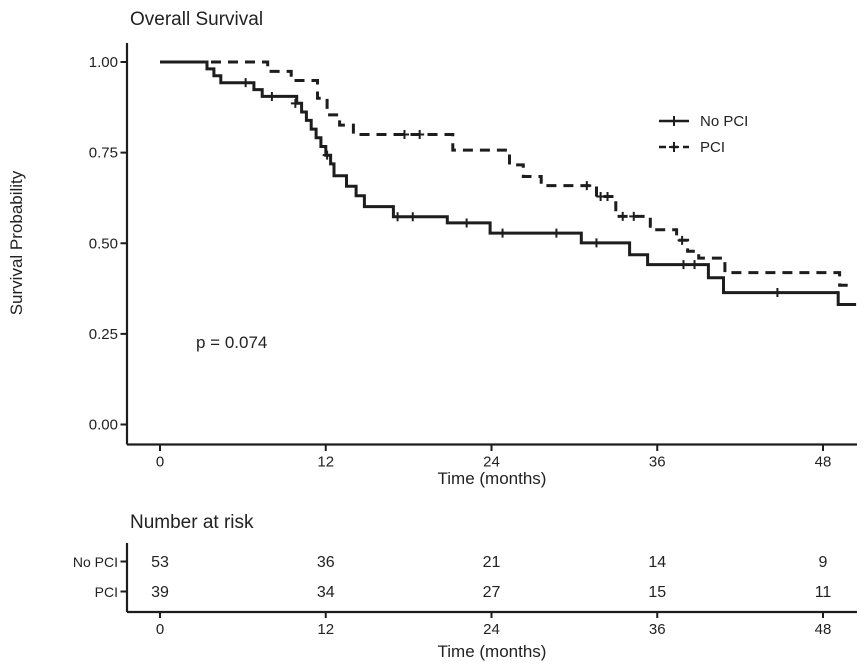 Image resolution: width=864 pixels, height=670 pixels. Describe the element at coordinates (231, 342) in the screenshot. I see `p-value-annotation: p = 0.074` at that location.